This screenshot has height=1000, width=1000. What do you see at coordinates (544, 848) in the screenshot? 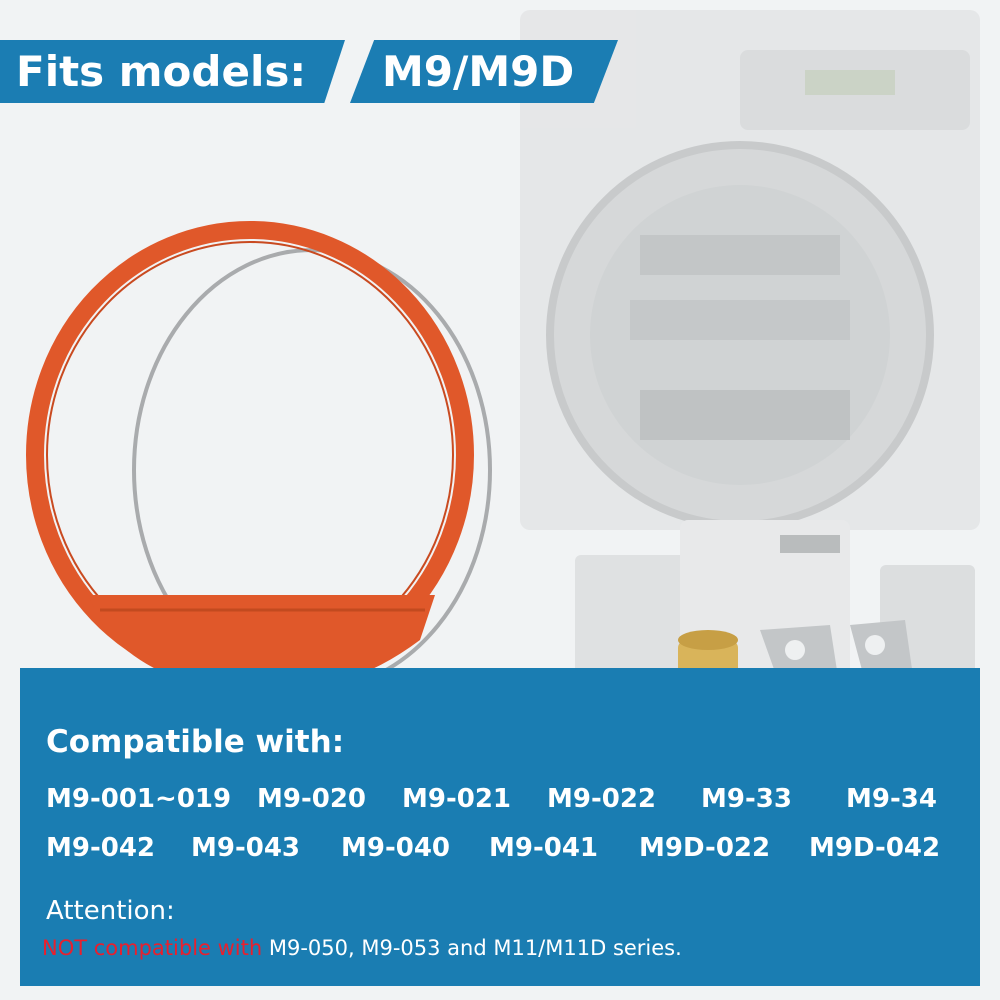
I see `model-item: M9-041` at bounding box center [544, 848].